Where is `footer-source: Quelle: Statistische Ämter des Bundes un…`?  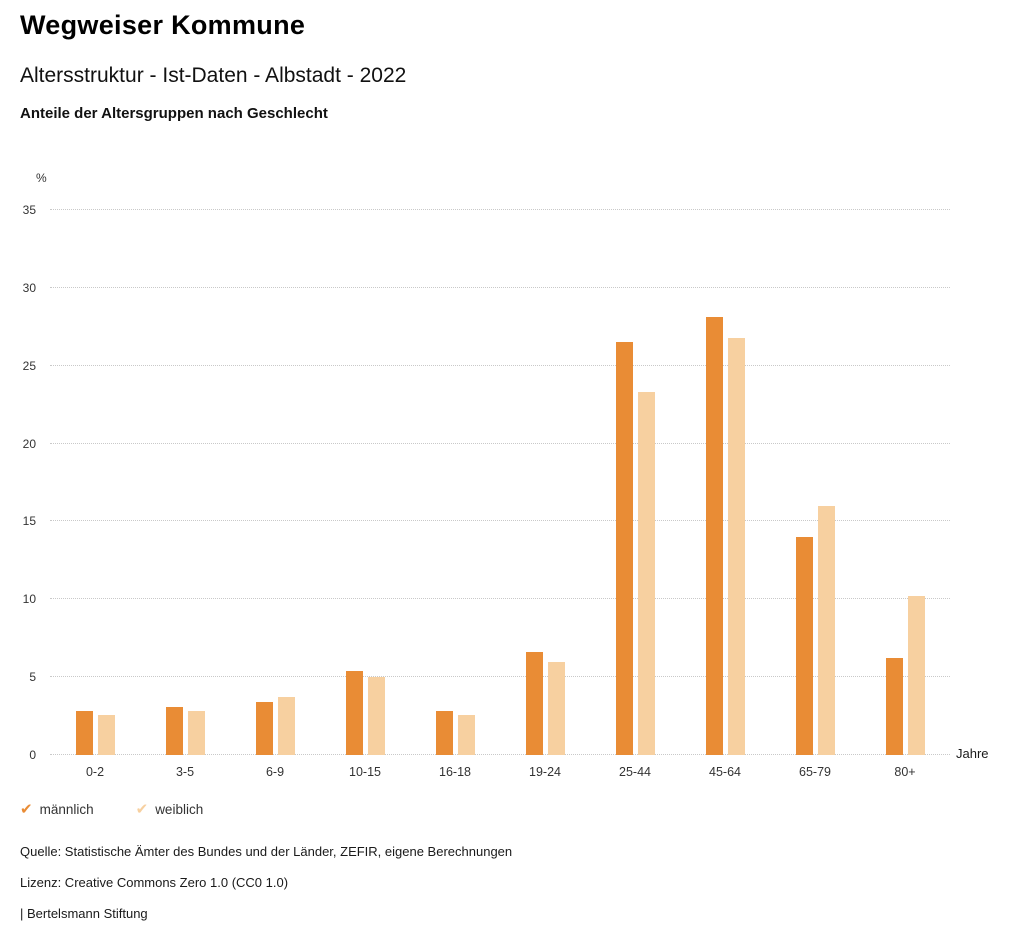
footer-source: Quelle: Statistische Ämter des Bundes un… is located at coordinates (266, 851).